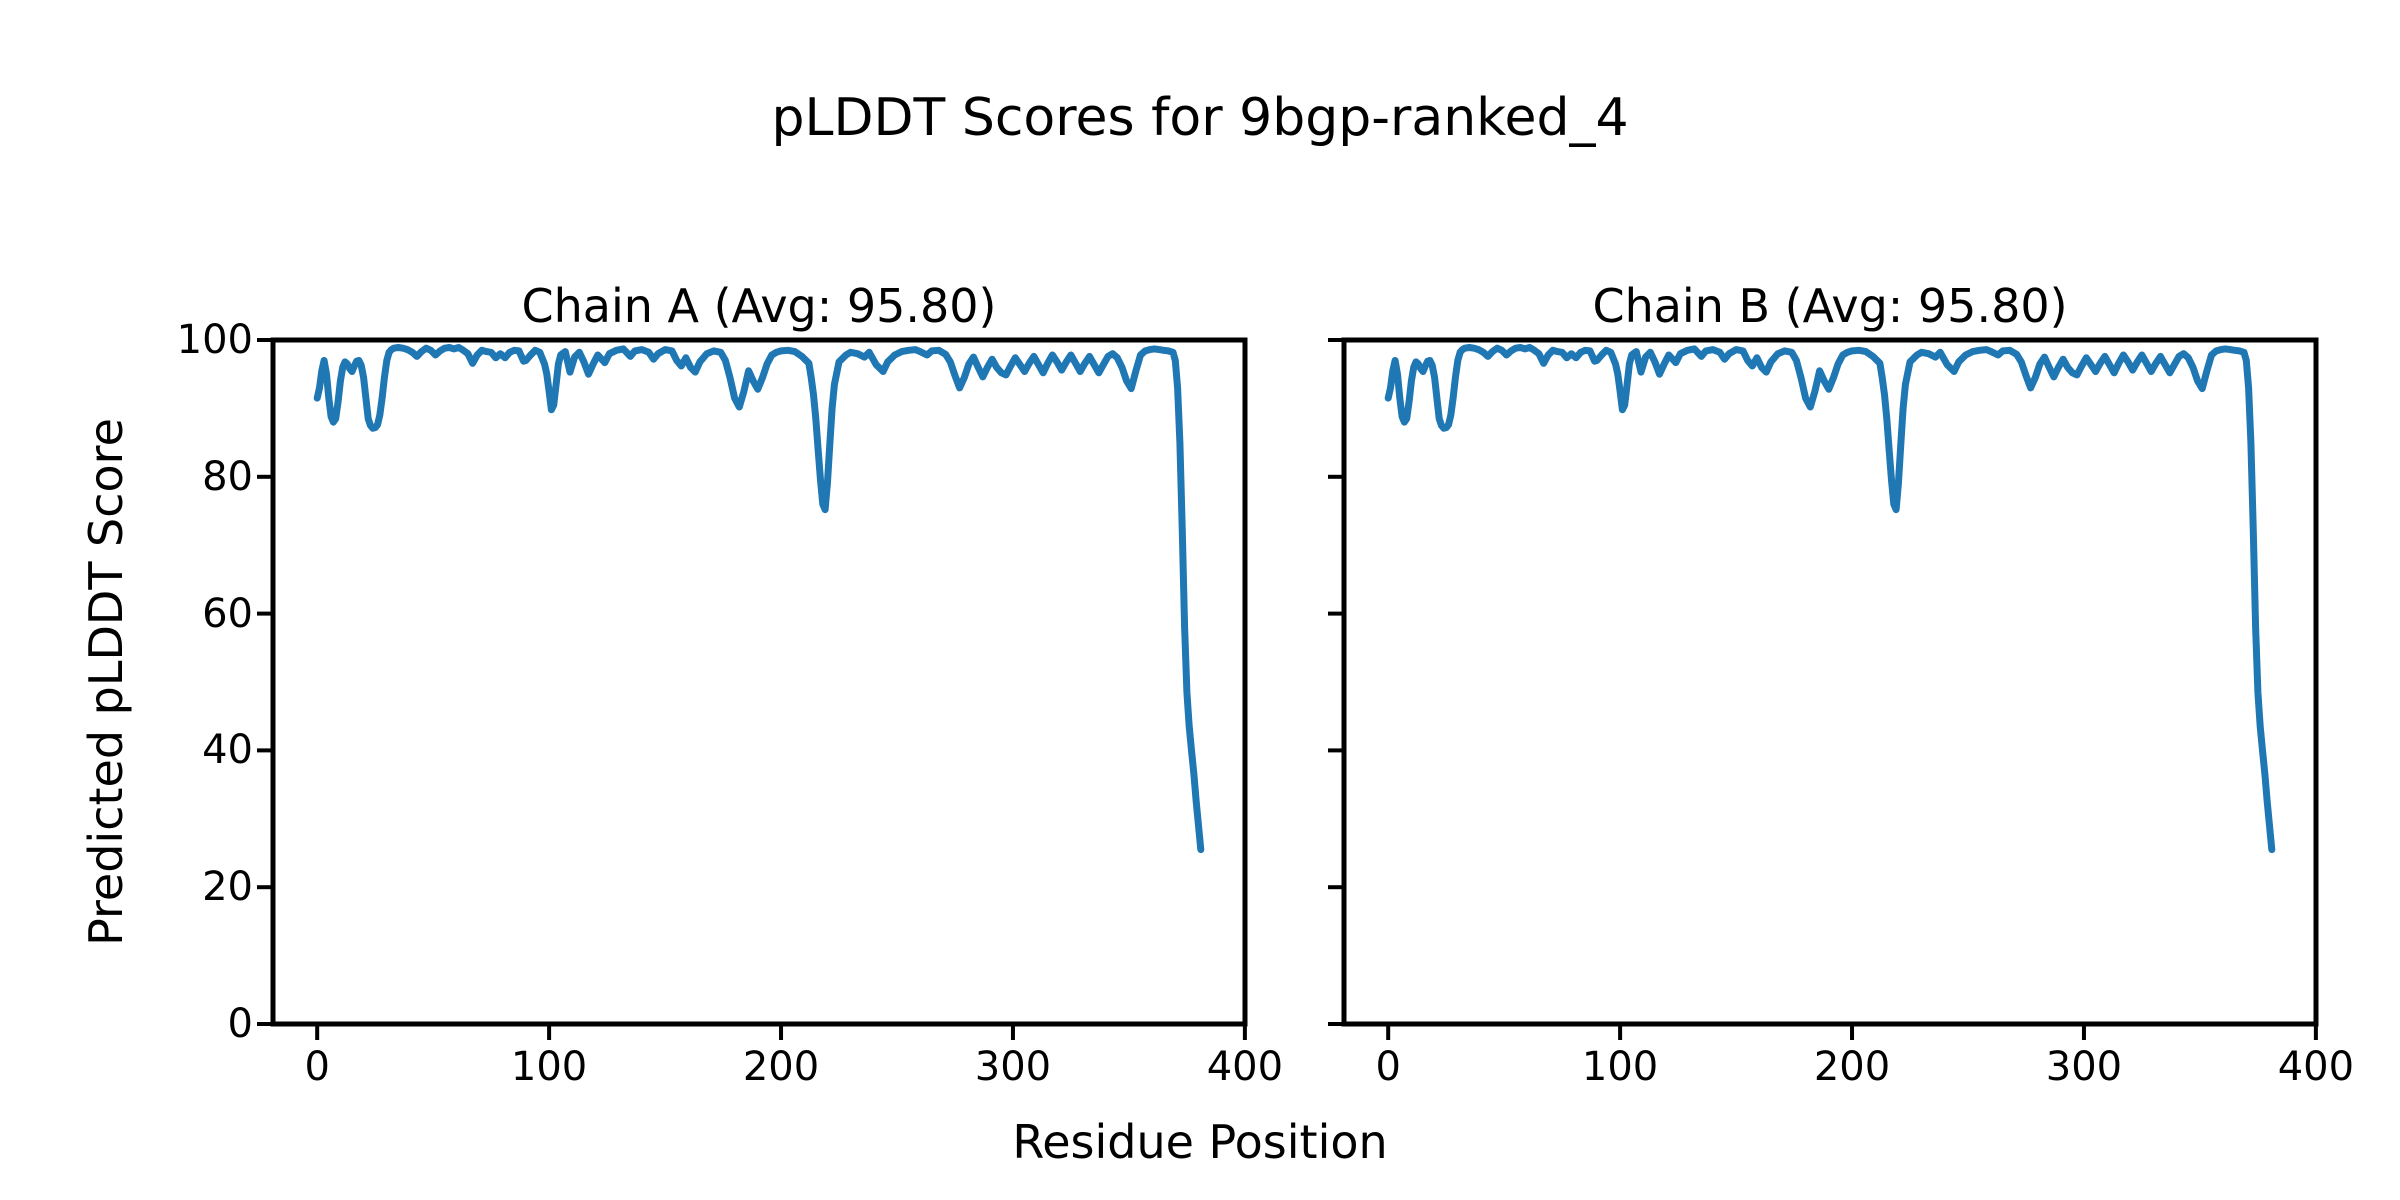 The width and height of the screenshot is (2400, 1200). What do you see at coordinates (1013, 1067) in the screenshot?
I see `chain-a-x-tick-label-300: 300` at bounding box center [1013, 1067].